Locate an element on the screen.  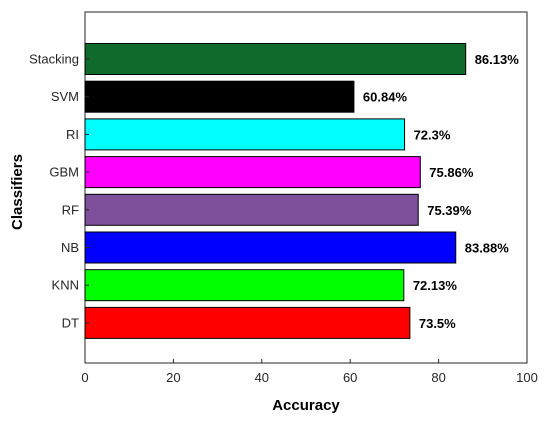
bar-dt is located at coordinates (247, 322).